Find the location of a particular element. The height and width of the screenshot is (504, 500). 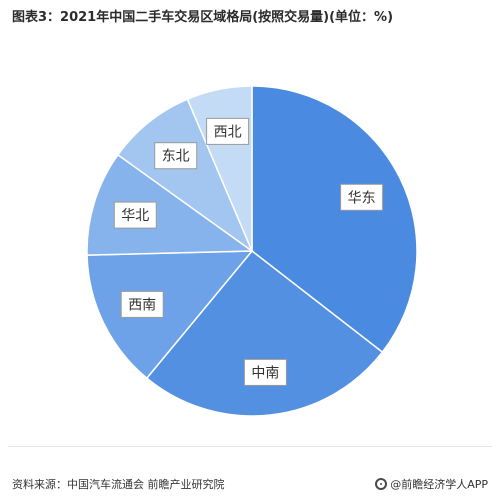

slice-label-text: 华东 is located at coordinates (362, 198).